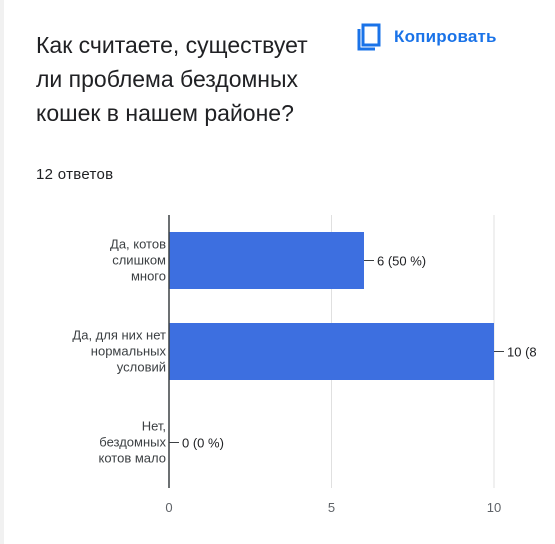 The image size is (555, 544). I want to click on category-label: бездомных, so click(132, 442).